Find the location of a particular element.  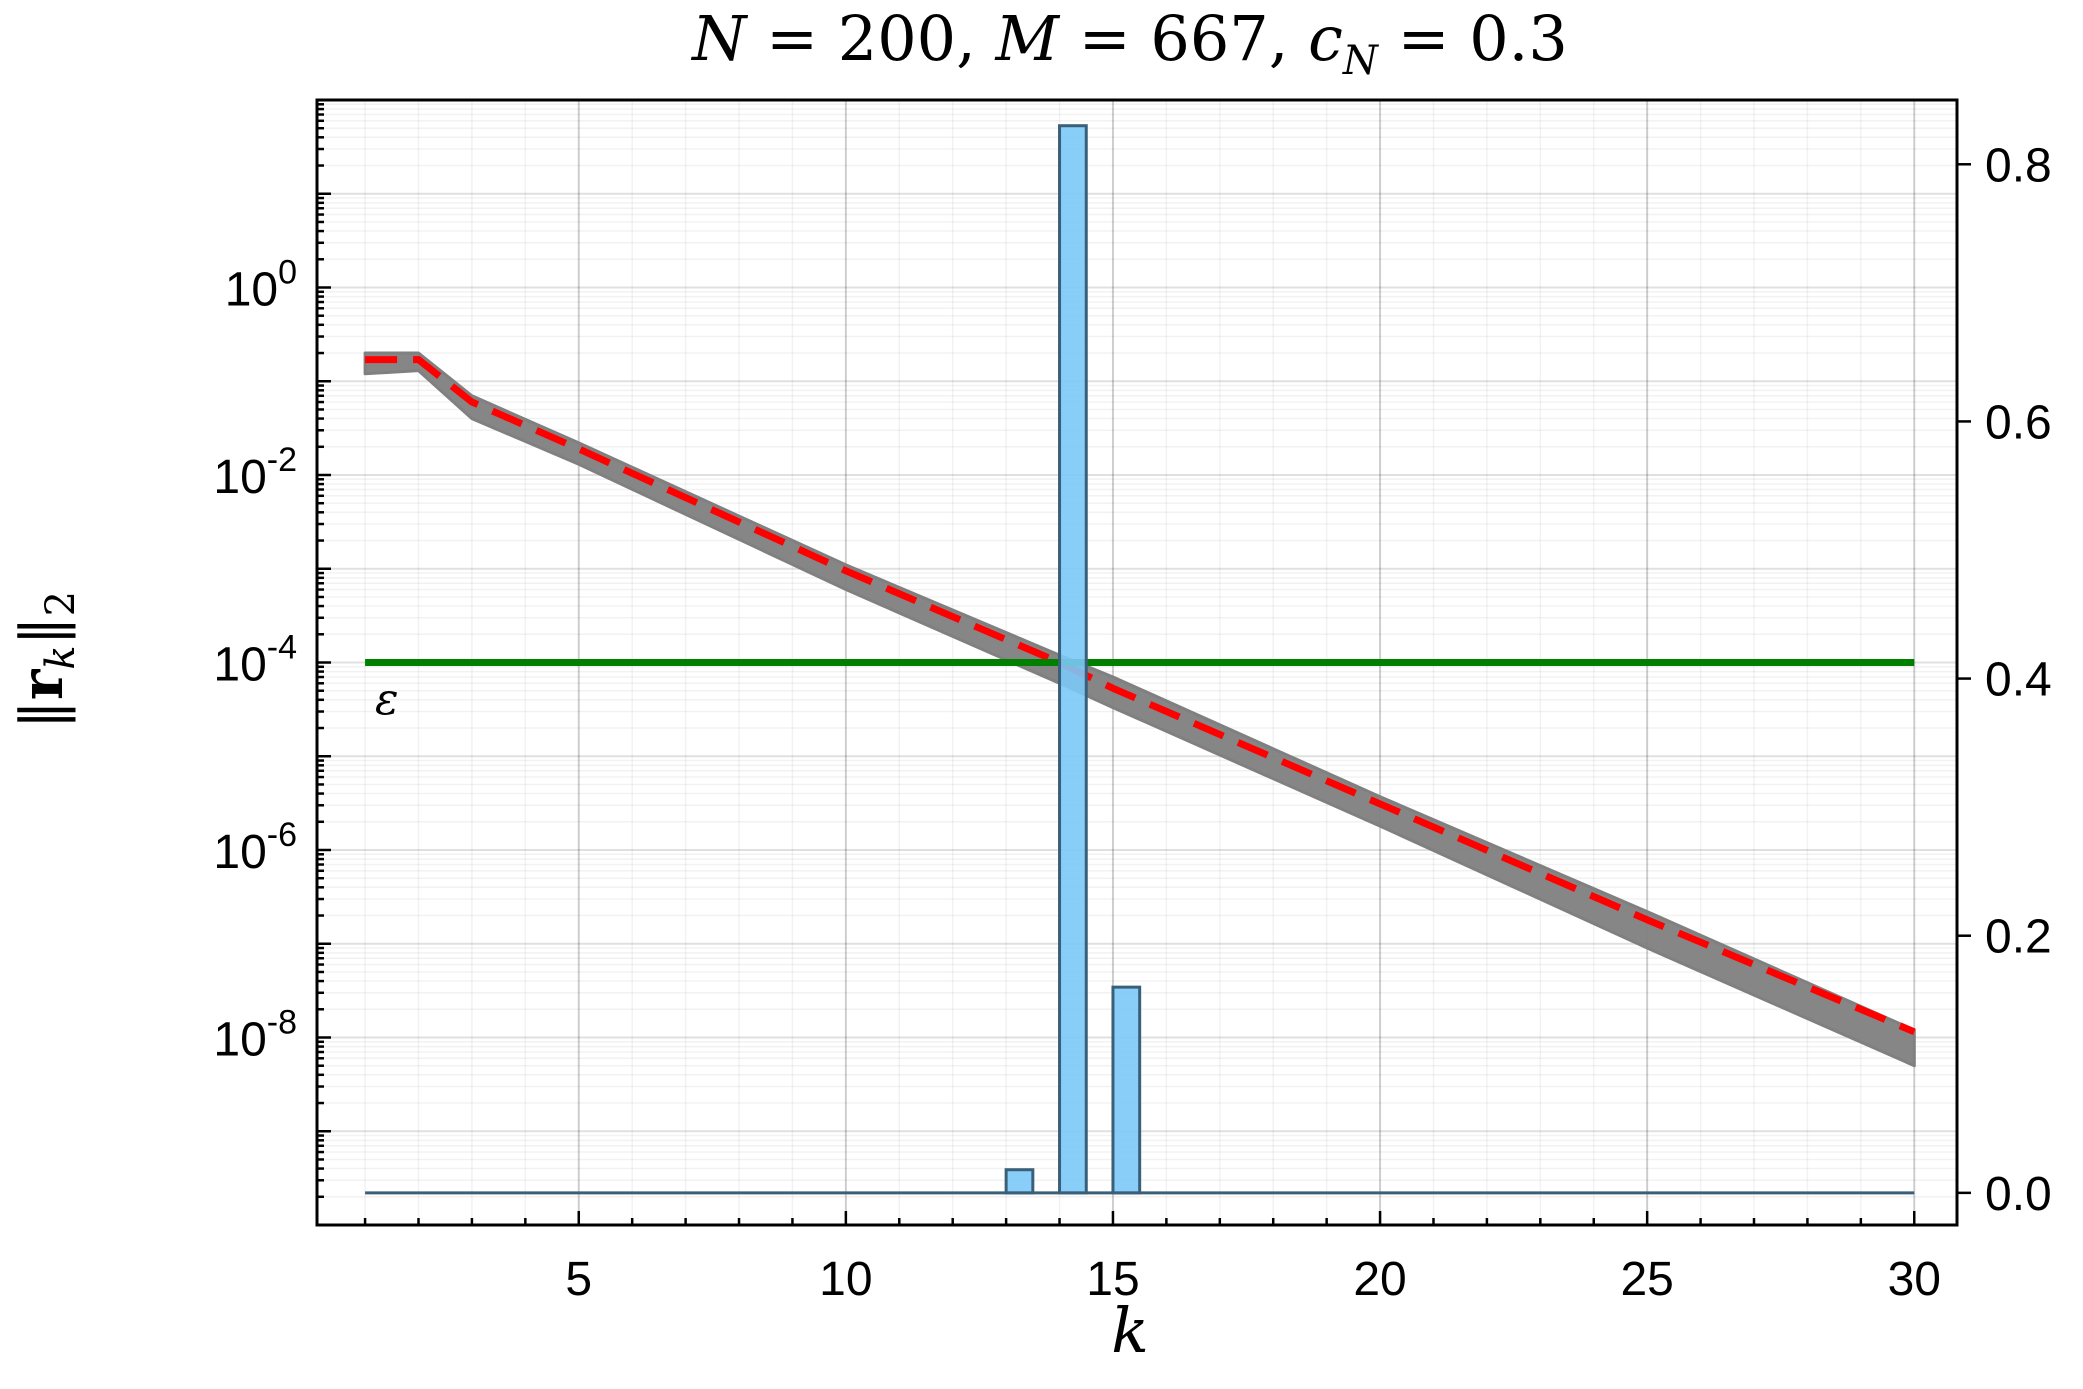

y-left-tick-label: 10⁰ is located at coordinates (261, 285).